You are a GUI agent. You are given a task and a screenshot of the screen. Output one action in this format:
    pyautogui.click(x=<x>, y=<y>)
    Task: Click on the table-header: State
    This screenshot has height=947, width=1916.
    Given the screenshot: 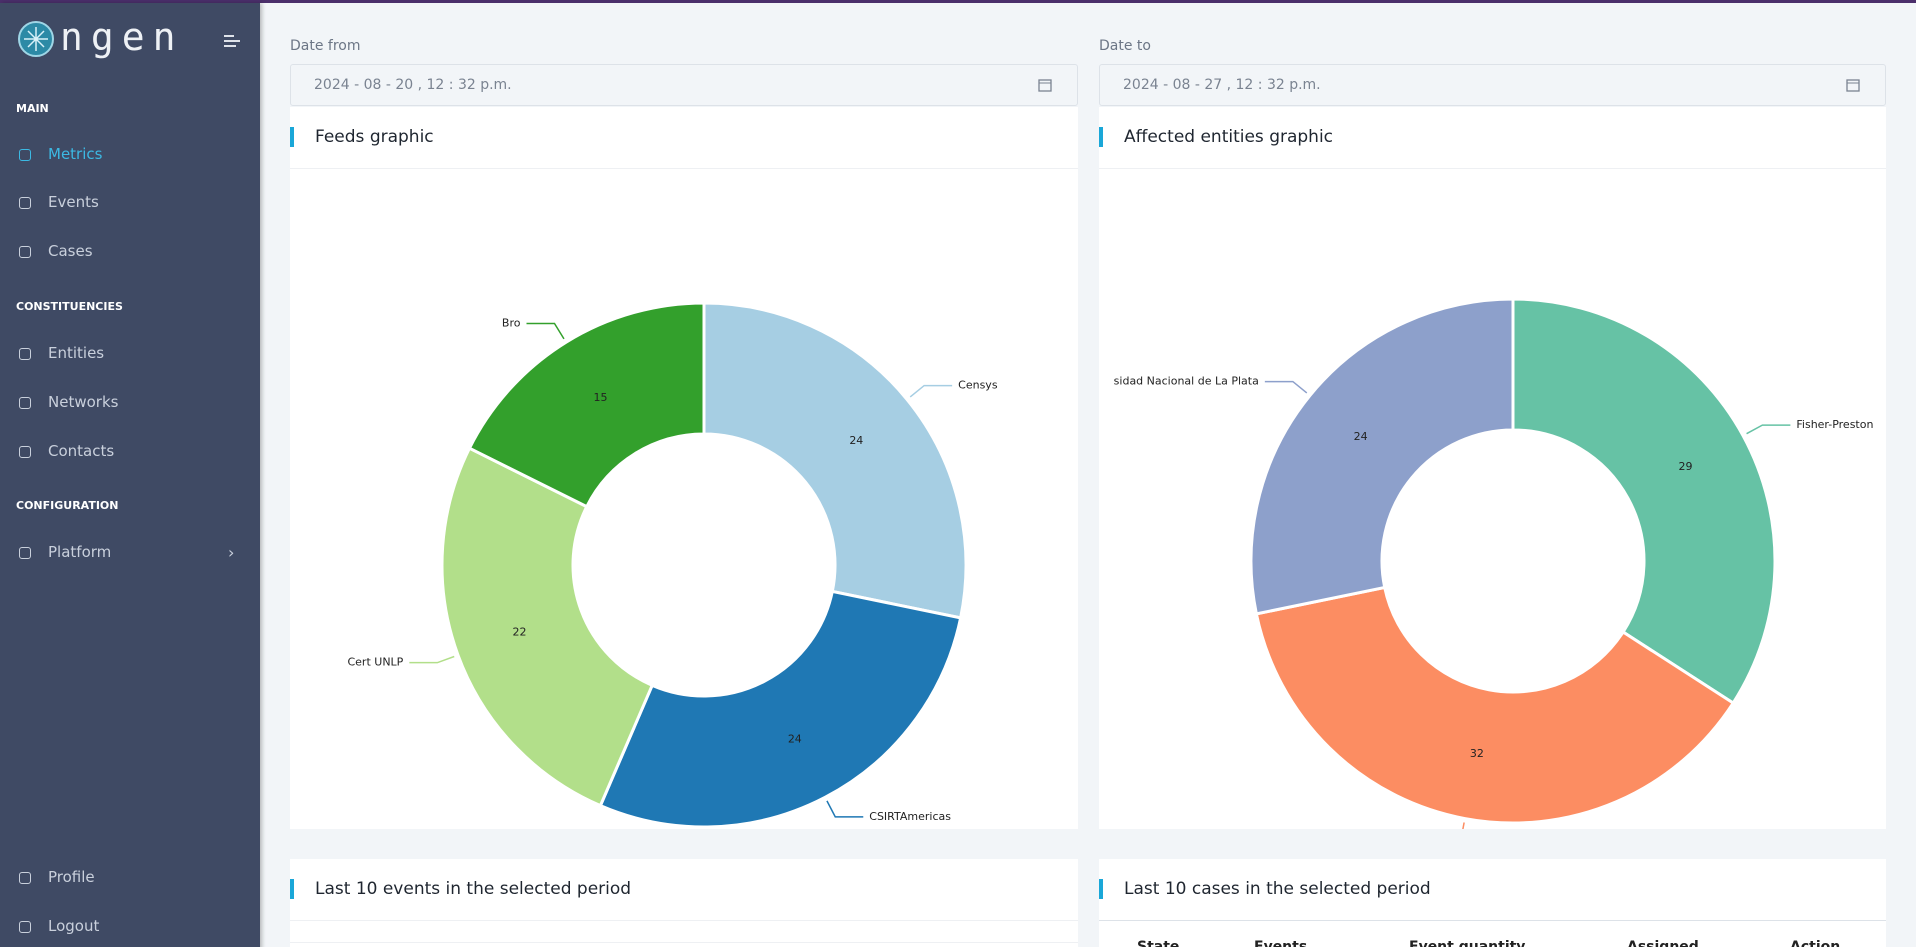 What is the action you would take?
    pyautogui.click(x=1158, y=943)
    